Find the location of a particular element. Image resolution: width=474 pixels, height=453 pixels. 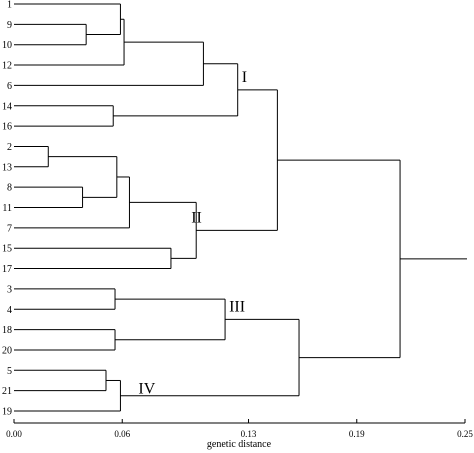

leaf-label: 15 is located at coordinates (7, 249).